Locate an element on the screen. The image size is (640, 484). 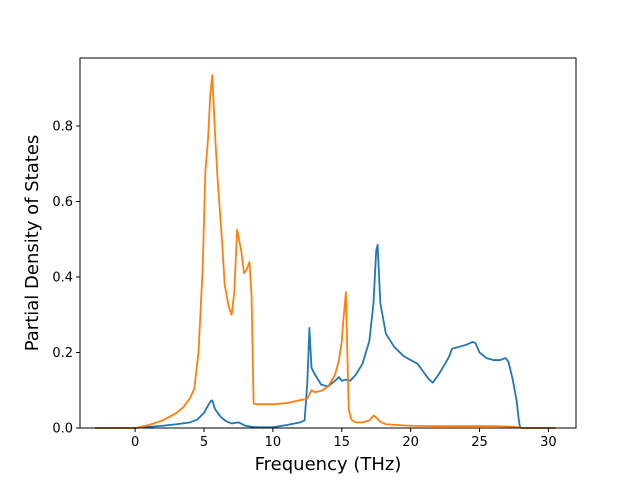
x-tick-label: 0 is located at coordinates (135, 442).